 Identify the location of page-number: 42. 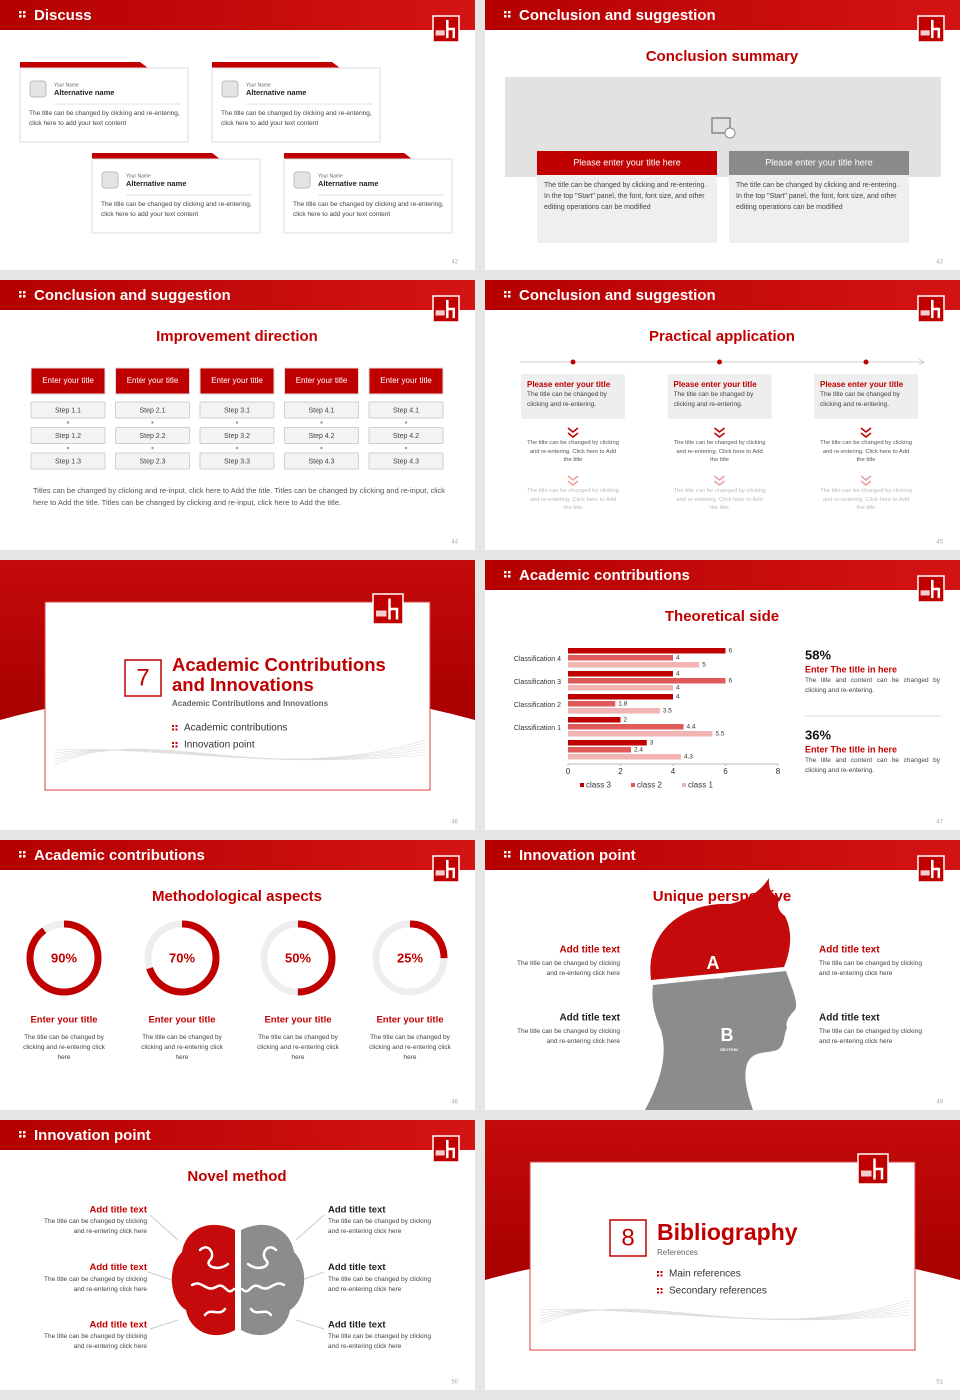
(454, 263).